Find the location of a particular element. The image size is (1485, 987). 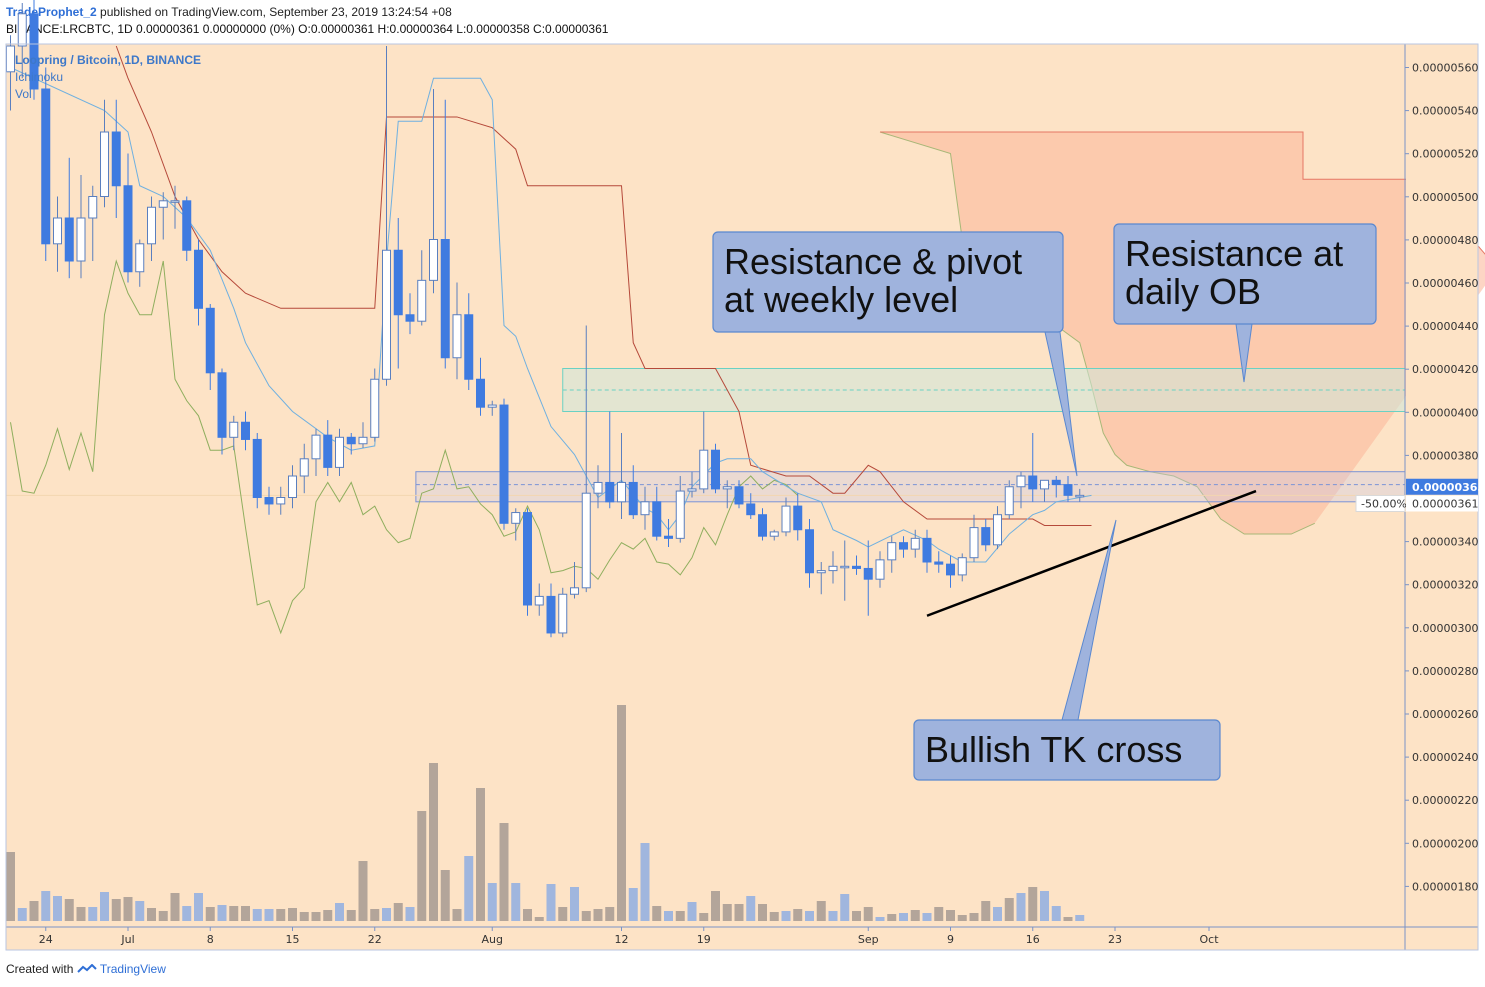

legend-ichimoku: Ichimoku is located at coordinates (39, 77).